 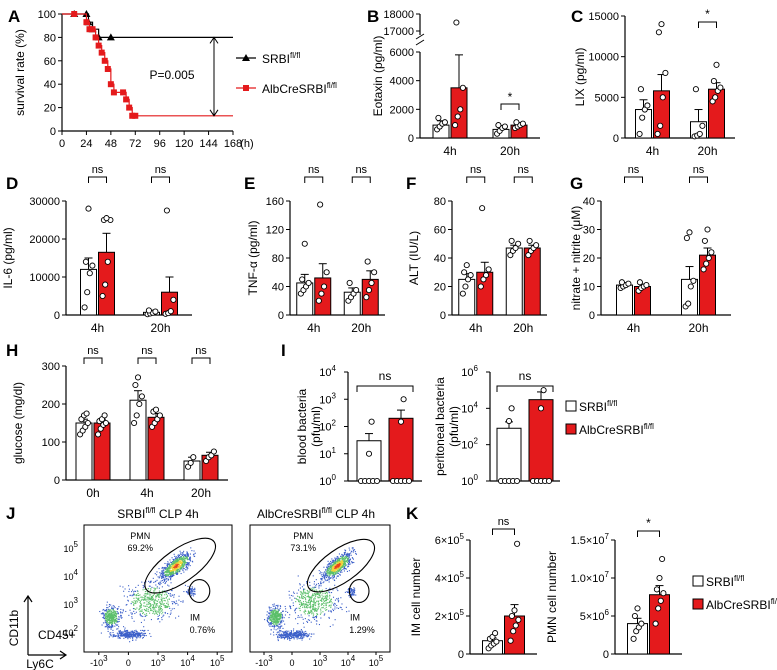 What do you see at coordinates (313, 328) in the screenshot?
I see `x-tick-label: 4h` at bounding box center [313, 328].